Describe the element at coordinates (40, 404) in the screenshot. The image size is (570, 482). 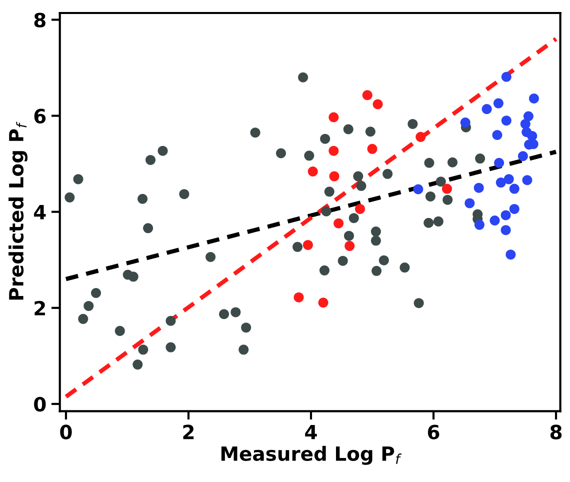
I see `y-tick-label: 0` at that location.